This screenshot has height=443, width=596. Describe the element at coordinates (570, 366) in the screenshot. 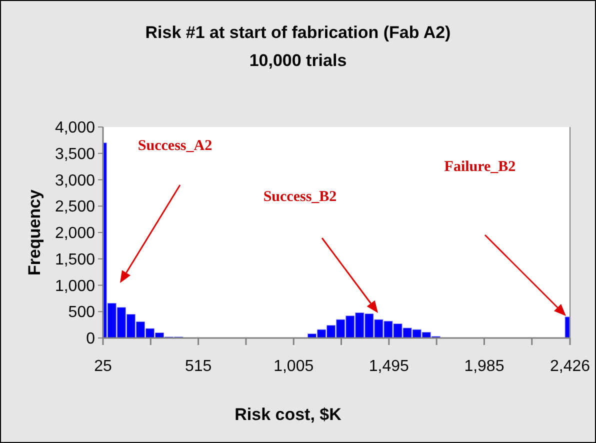

I see `x-tick-label: 2,426` at that location.